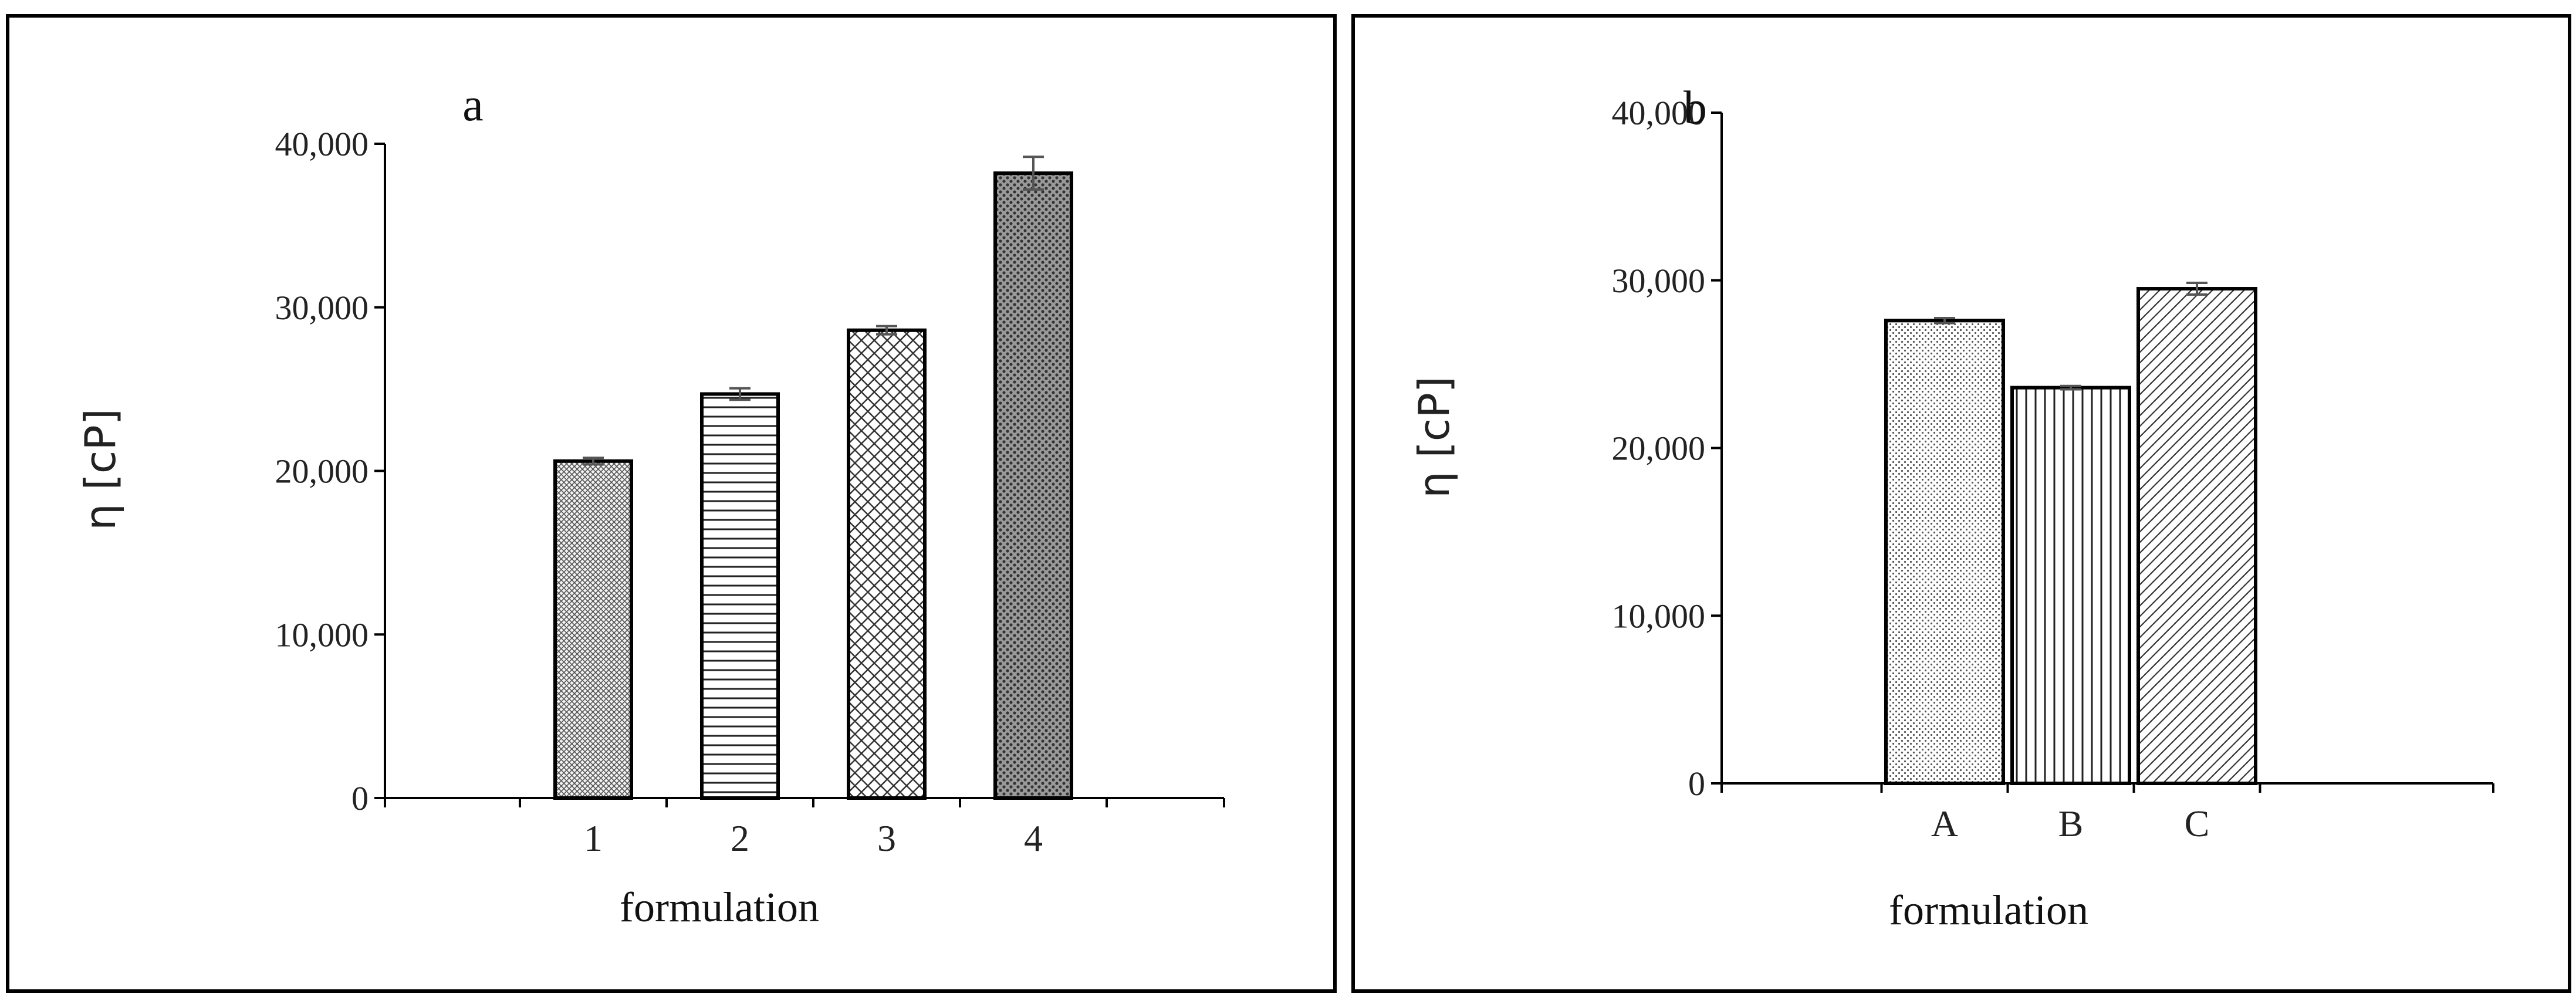 The width and height of the screenshot is (2576, 1004). What do you see at coordinates (1434, 437) in the screenshot?
I see `b-y-axis-title: η [cP]` at bounding box center [1434, 437].